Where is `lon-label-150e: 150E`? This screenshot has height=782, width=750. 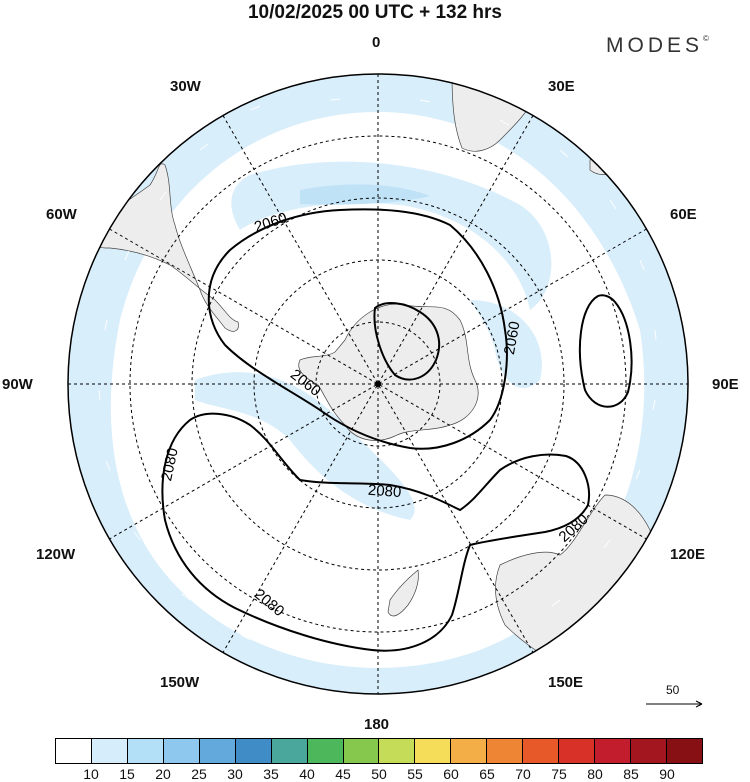 lon-label-150e: 150E is located at coordinates (566, 682).